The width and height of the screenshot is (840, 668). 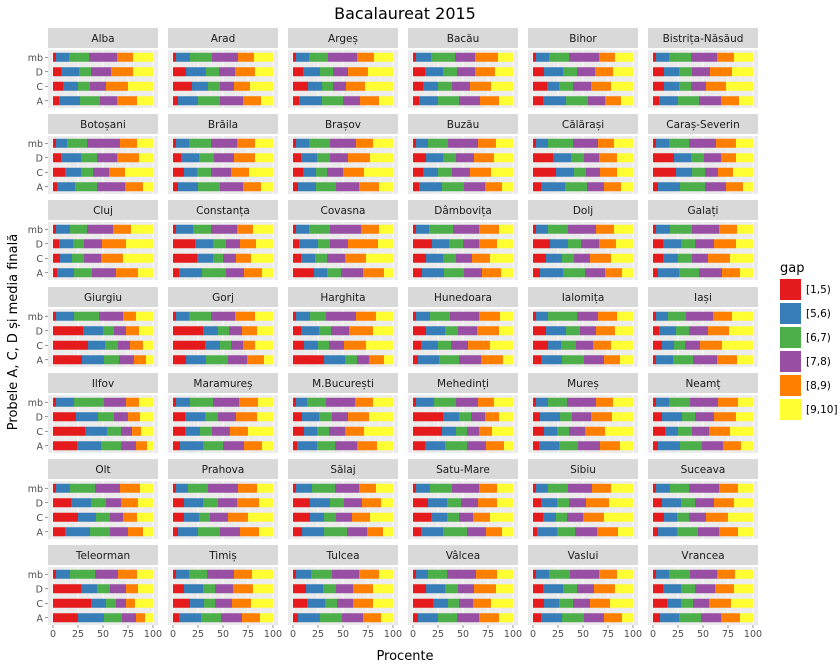 I want to click on legend-swatch, so click(x=790, y=289).